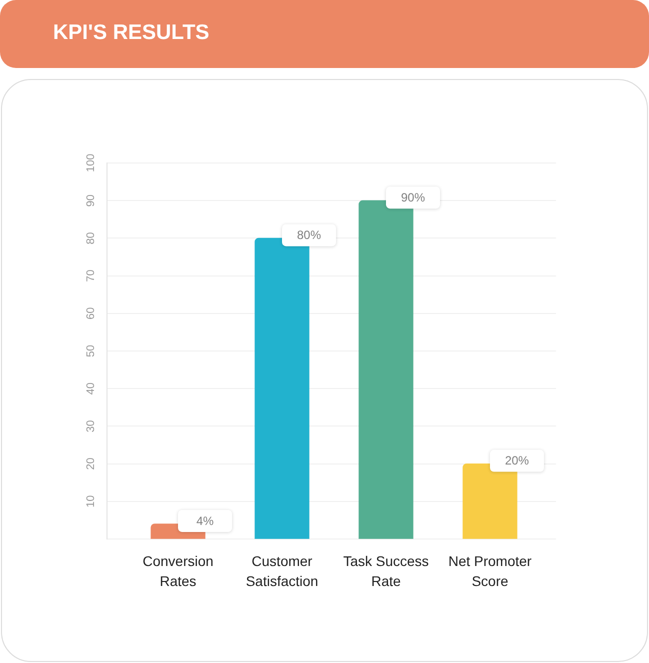 The width and height of the screenshot is (649, 663). I want to click on y-tick-label: 30, so click(90, 426).